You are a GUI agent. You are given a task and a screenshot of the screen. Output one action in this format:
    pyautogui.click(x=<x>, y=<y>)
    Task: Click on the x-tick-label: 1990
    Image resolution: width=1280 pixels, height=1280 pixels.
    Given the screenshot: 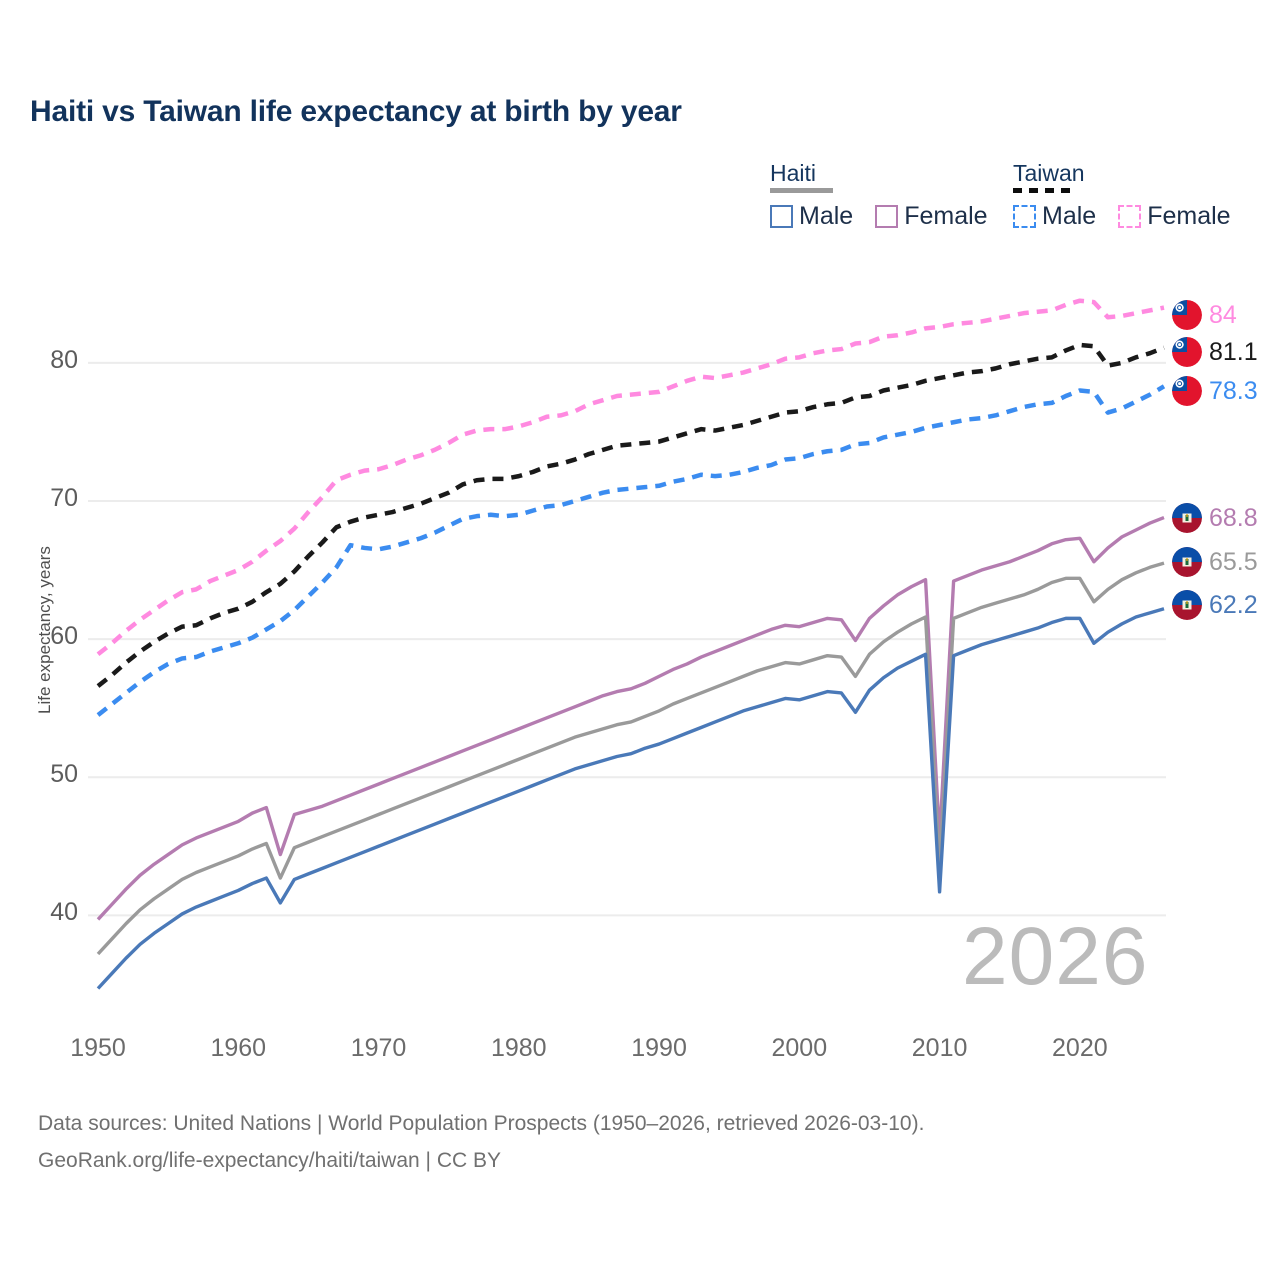 What is the action you would take?
    pyautogui.click(x=659, y=1048)
    